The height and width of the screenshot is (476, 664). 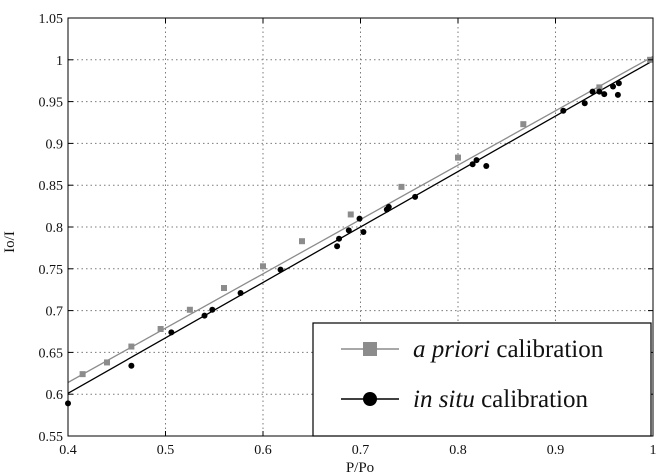 I want to click on y-tick-label: 0.8, so click(x=55, y=228).